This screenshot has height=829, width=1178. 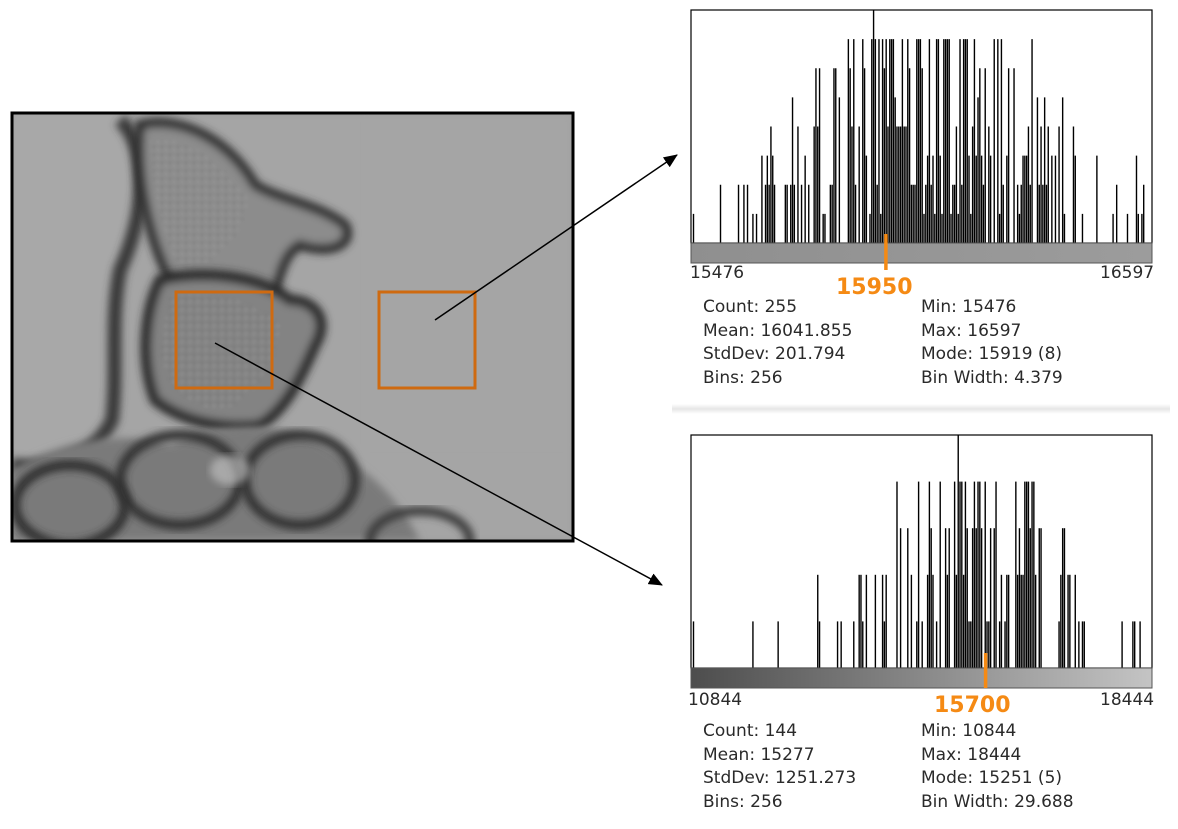 I want to click on arrow-to-top-histogram, so click(x=556, y=237).